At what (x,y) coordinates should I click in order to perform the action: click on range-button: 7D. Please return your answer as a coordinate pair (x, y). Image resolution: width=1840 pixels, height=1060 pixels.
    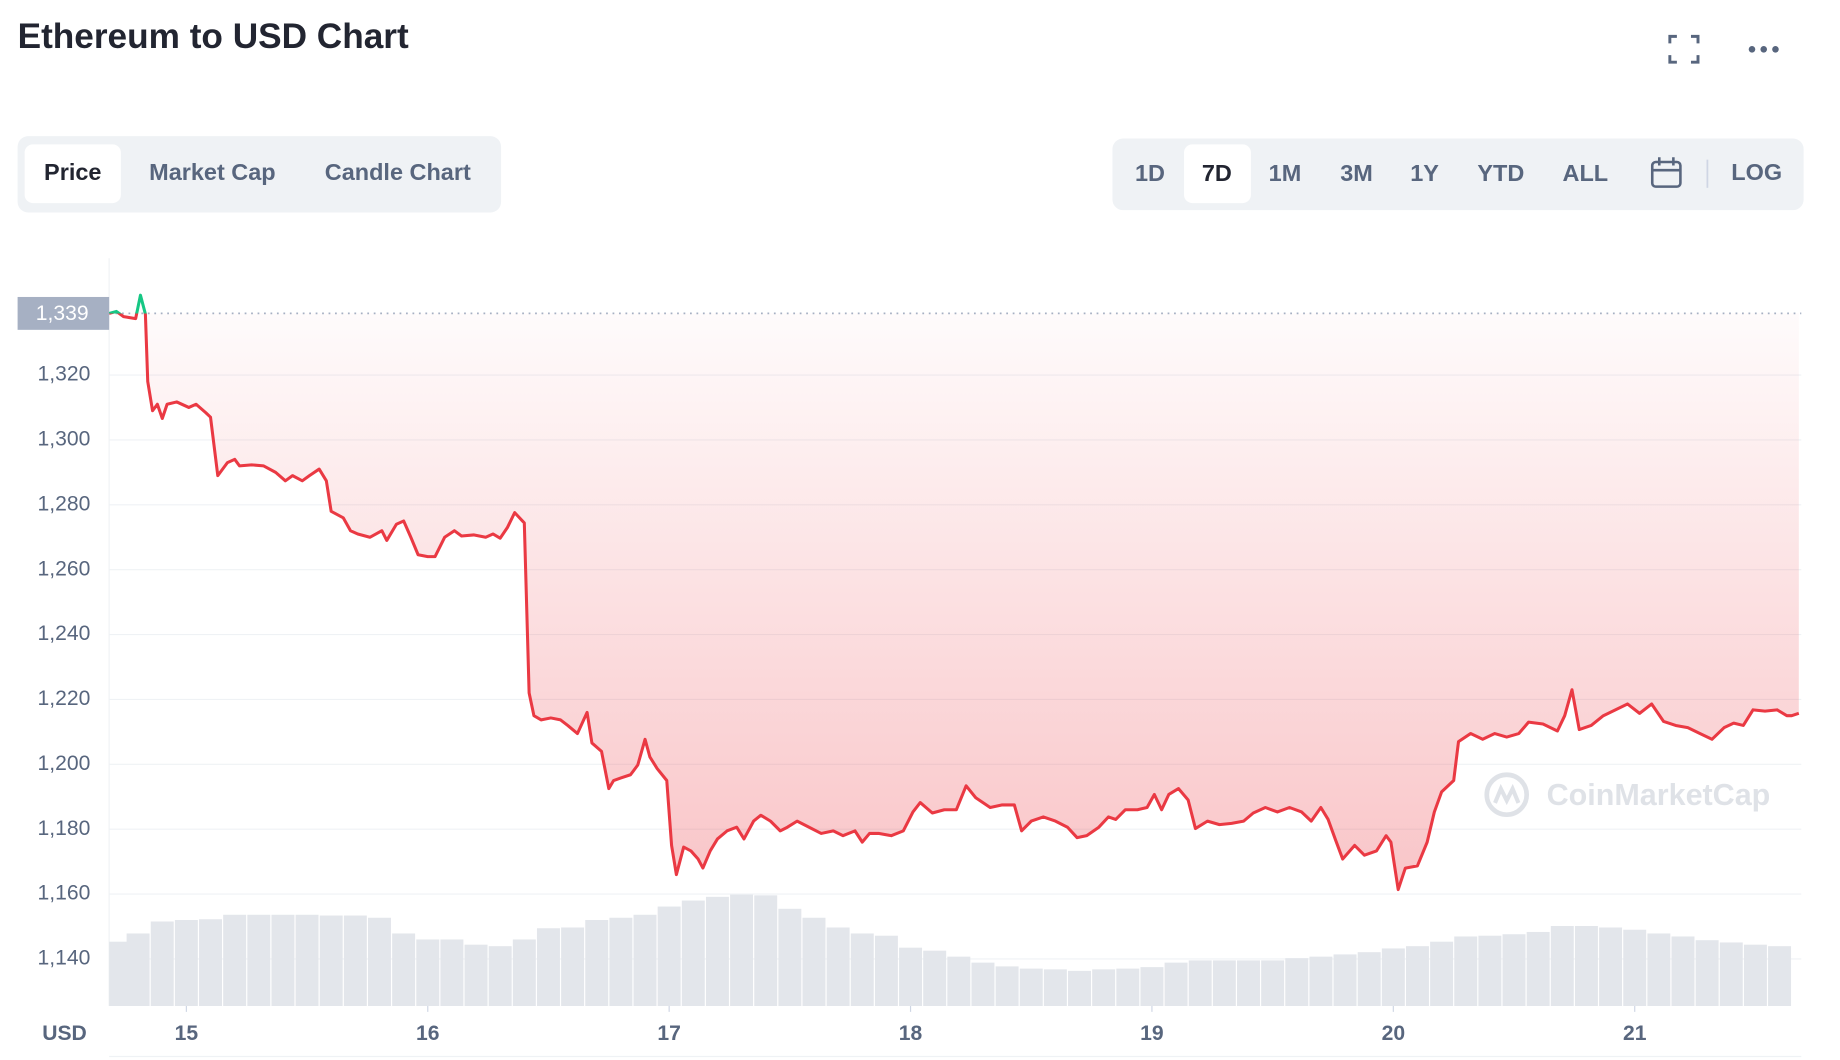
    Looking at the image, I should click on (1217, 173).